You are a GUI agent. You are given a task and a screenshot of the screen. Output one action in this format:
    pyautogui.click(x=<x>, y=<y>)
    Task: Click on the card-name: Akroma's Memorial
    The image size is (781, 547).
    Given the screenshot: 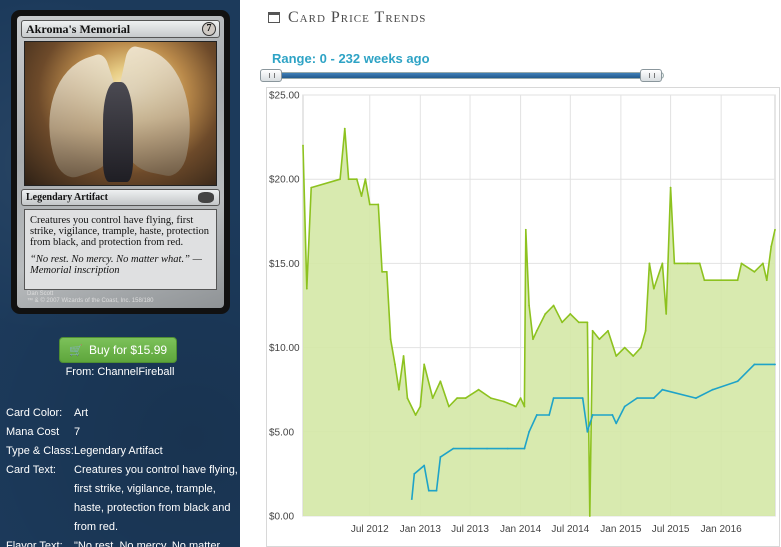 What is the action you would take?
    pyautogui.click(x=78, y=29)
    